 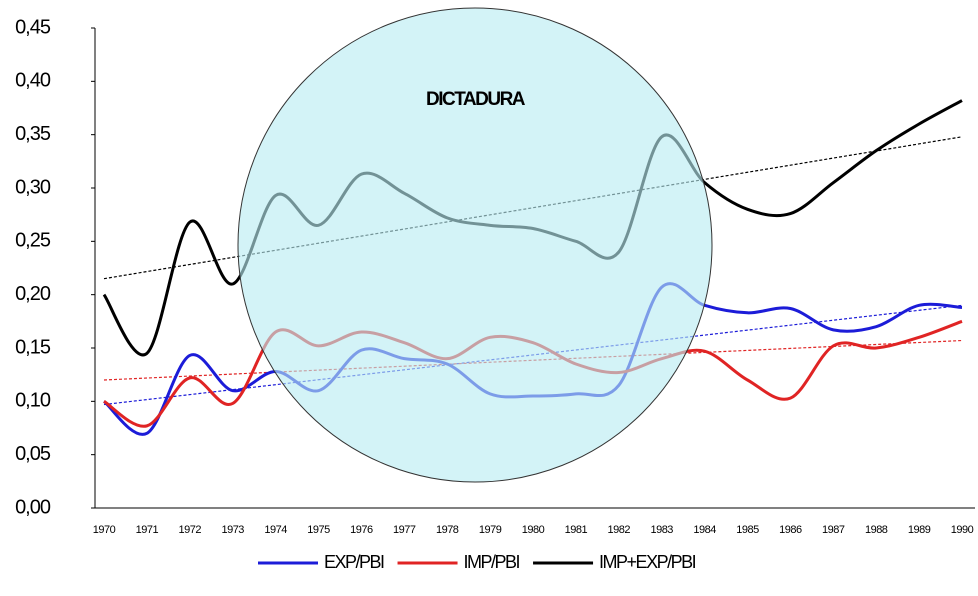 What do you see at coordinates (919, 530) in the screenshot?
I see `x-tick-label: 1989` at bounding box center [919, 530].